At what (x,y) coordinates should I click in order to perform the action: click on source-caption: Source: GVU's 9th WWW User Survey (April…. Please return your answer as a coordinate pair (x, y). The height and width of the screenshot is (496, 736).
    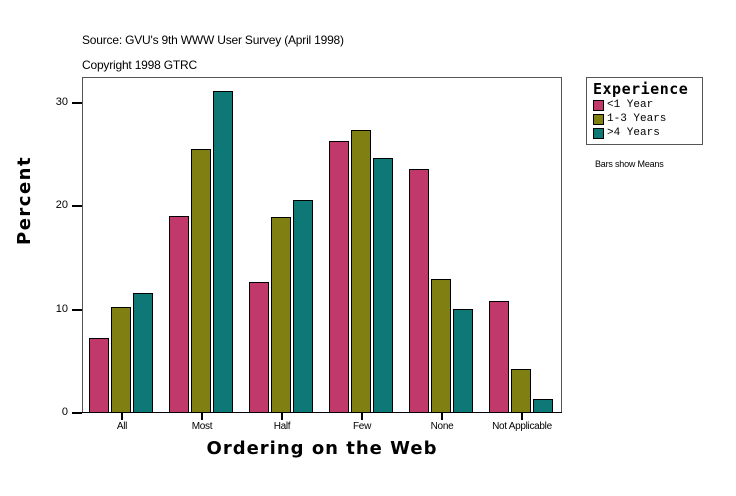
    Looking at the image, I should click on (213, 40).